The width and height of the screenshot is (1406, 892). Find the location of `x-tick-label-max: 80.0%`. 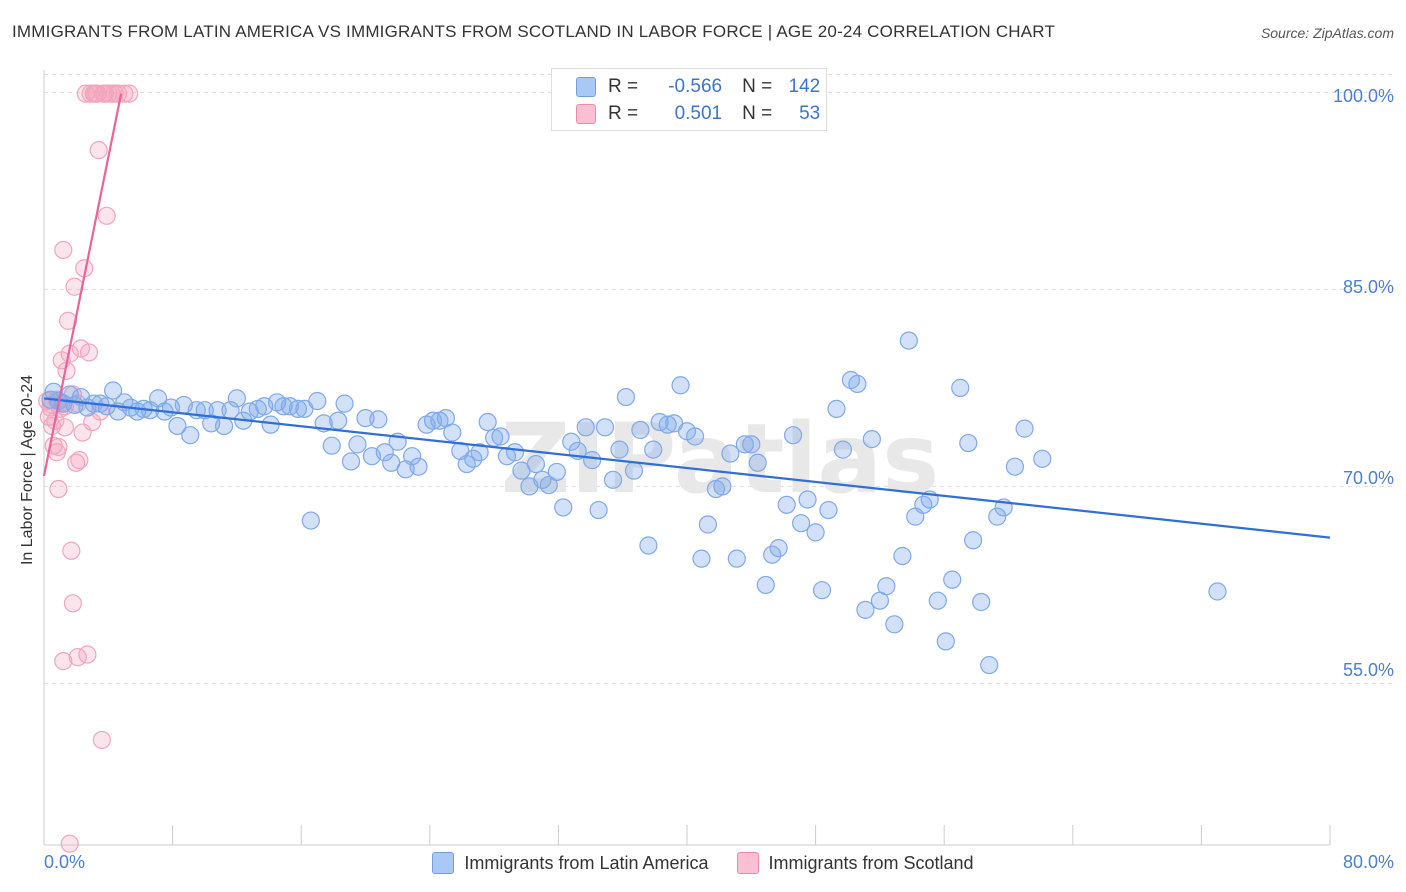

x-tick-label-max: 80.0% is located at coordinates (1368, 862).